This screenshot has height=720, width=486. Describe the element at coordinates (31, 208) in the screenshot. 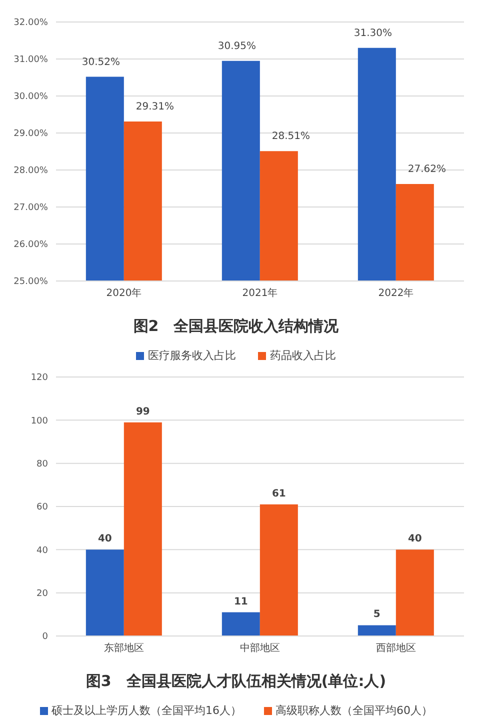

I see `y-tick-label: 27.00%` at that location.